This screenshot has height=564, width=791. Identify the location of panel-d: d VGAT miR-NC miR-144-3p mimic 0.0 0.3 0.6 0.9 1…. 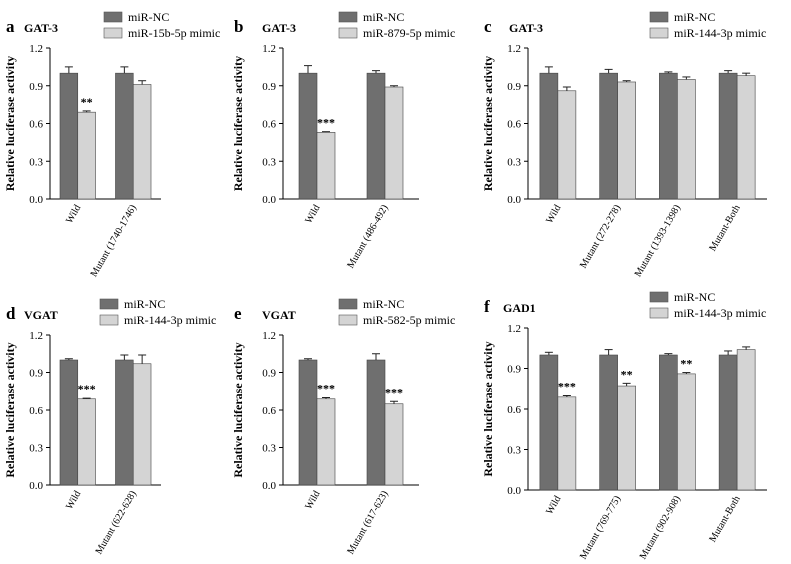
(109, 426).